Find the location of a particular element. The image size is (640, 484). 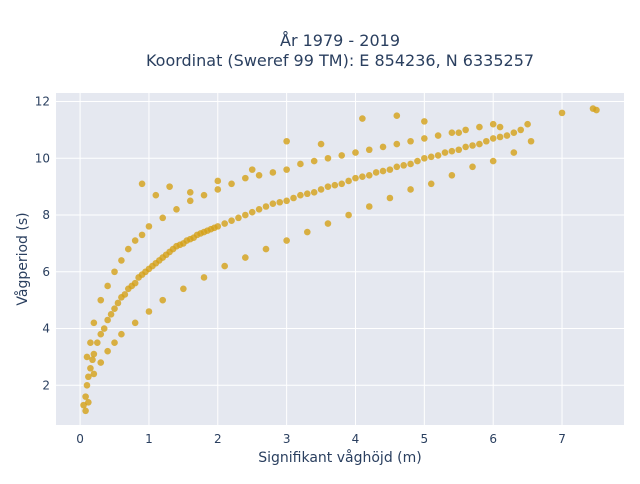

chart-title-line-1: År 1979 - 2019 is located at coordinates (340, 40).